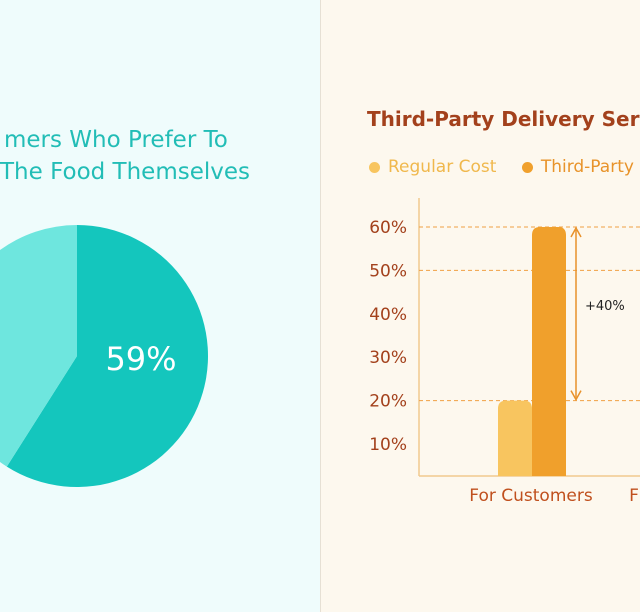 The width and height of the screenshot is (640, 612). Describe the element at coordinates (320, 306) in the screenshot. I see `panel-divider` at that location.